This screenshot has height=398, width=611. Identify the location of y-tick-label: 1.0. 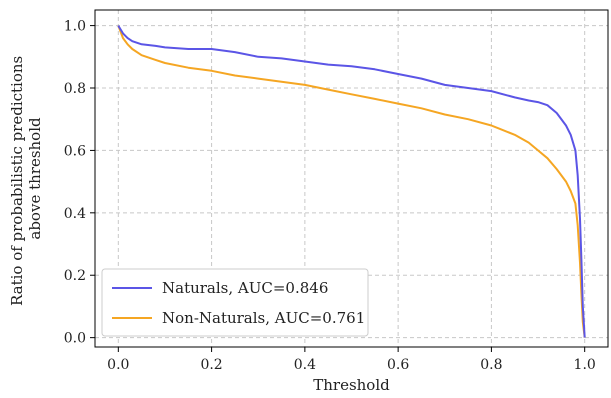
(75, 27).